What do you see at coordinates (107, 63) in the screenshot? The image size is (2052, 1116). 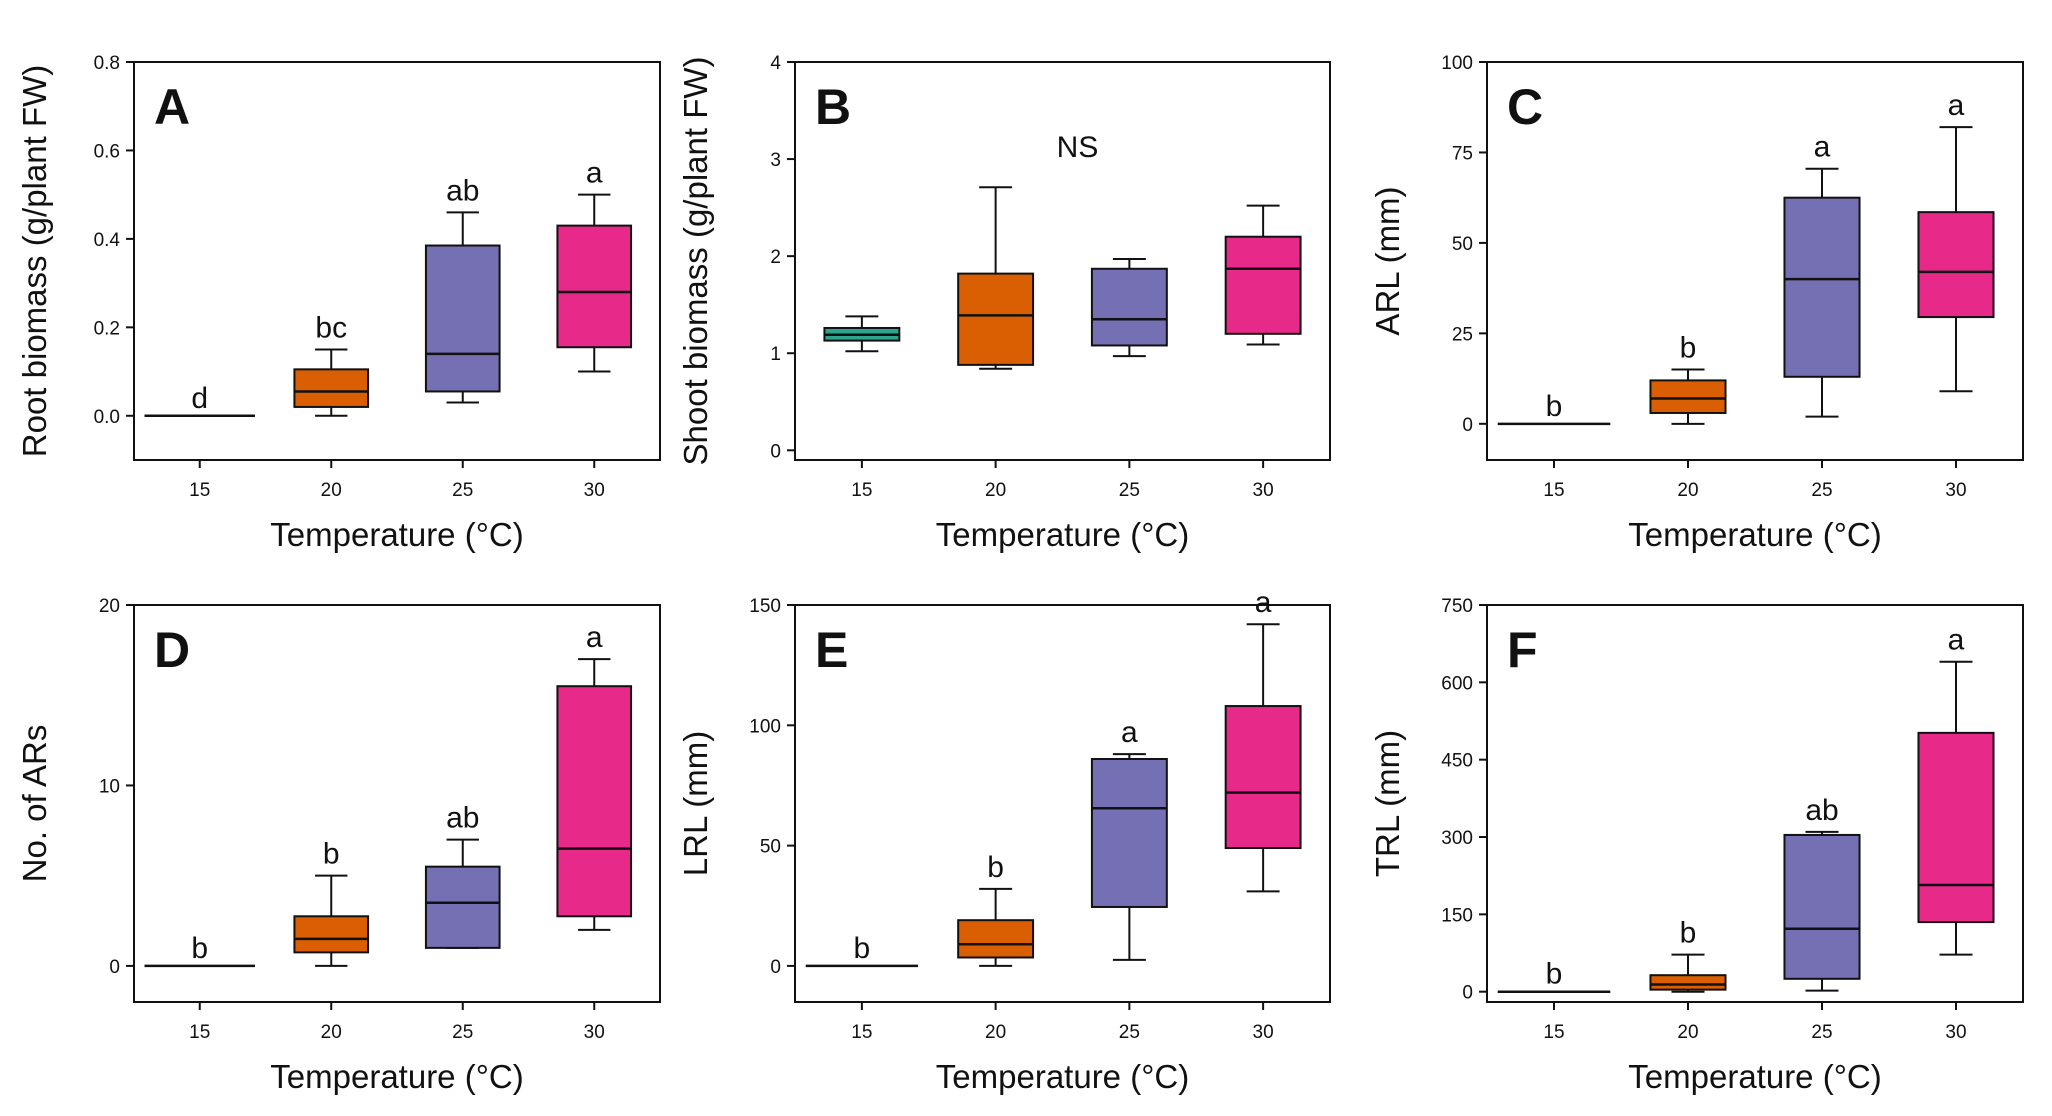 I see `y-tick-label: 0.8` at bounding box center [107, 63].